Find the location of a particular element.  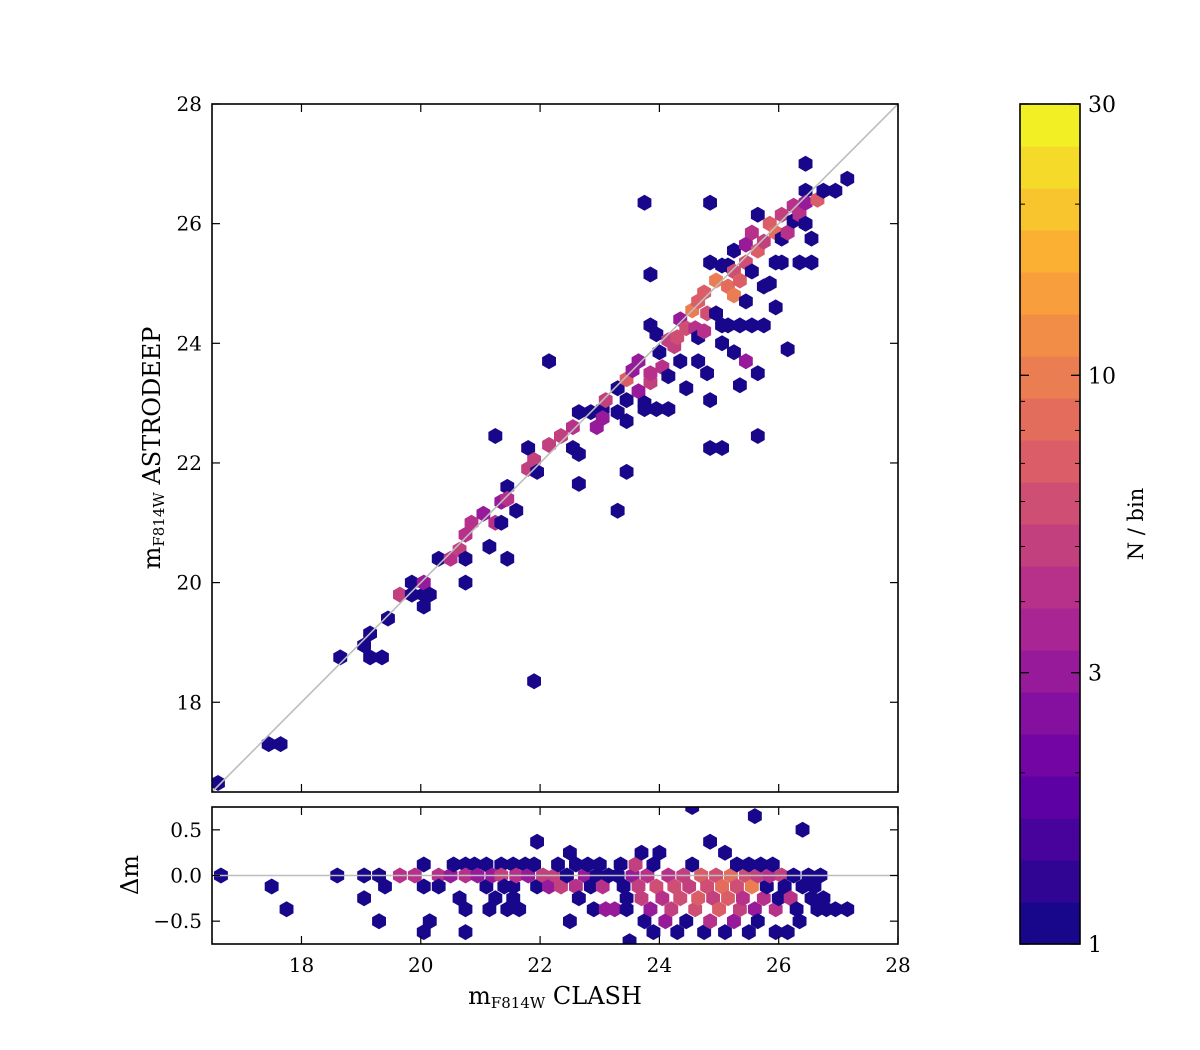

x-tick-label: 22 is located at coordinates (539, 965).